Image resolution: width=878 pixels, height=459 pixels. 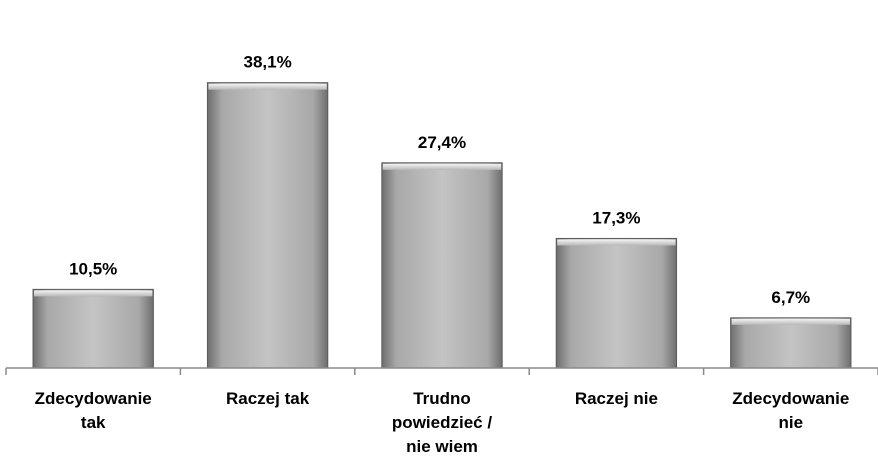 What do you see at coordinates (616, 217) in the screenshot?
I see `data-label: 17,3%` at bounding box center [616, 217].